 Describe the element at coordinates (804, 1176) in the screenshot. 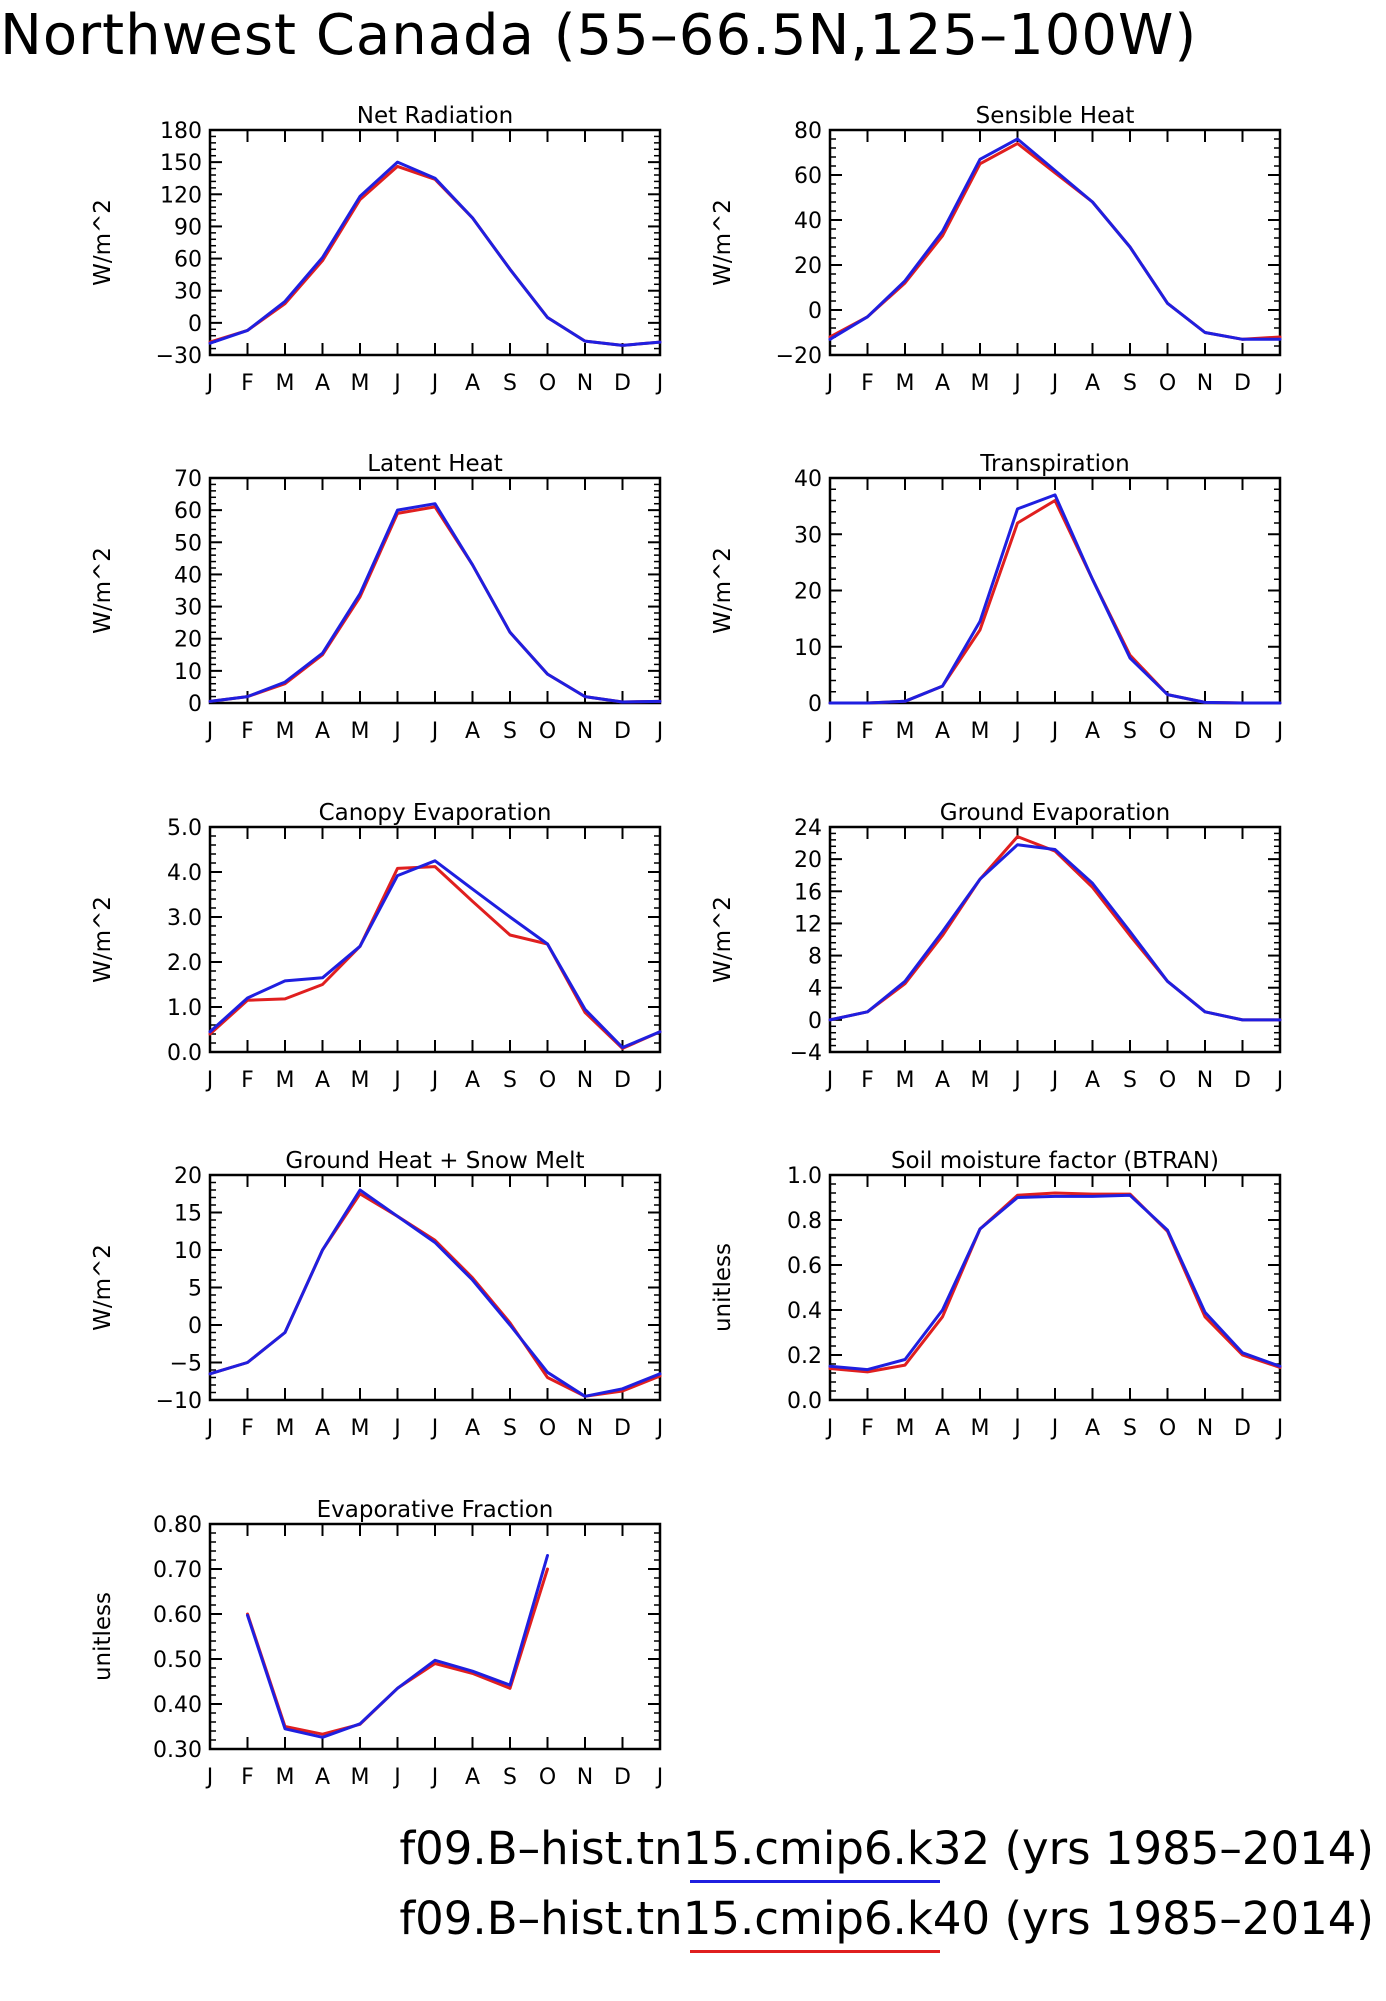

I see `y-tick-label: 1.0` at that location.